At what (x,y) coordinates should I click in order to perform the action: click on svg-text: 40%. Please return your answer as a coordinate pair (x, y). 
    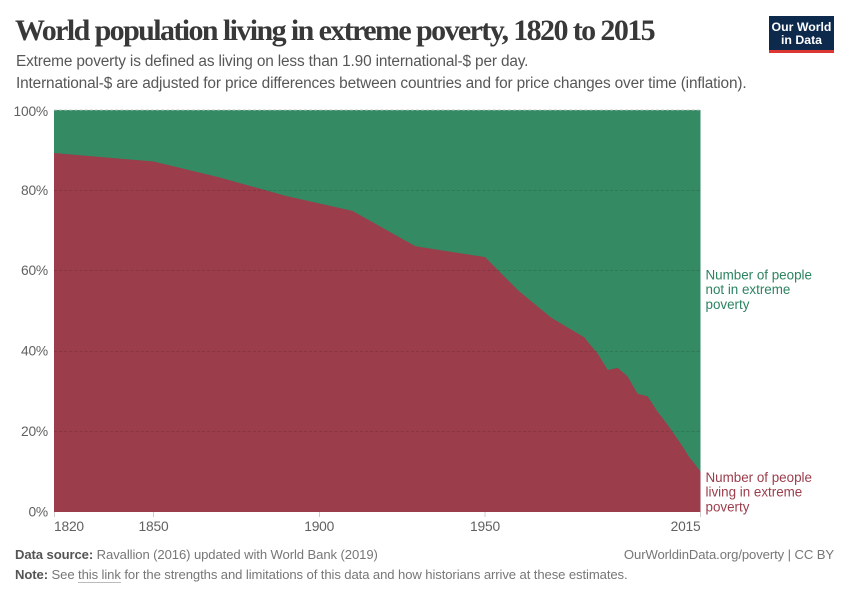
    Looking at the image, I should click on (34, 351).